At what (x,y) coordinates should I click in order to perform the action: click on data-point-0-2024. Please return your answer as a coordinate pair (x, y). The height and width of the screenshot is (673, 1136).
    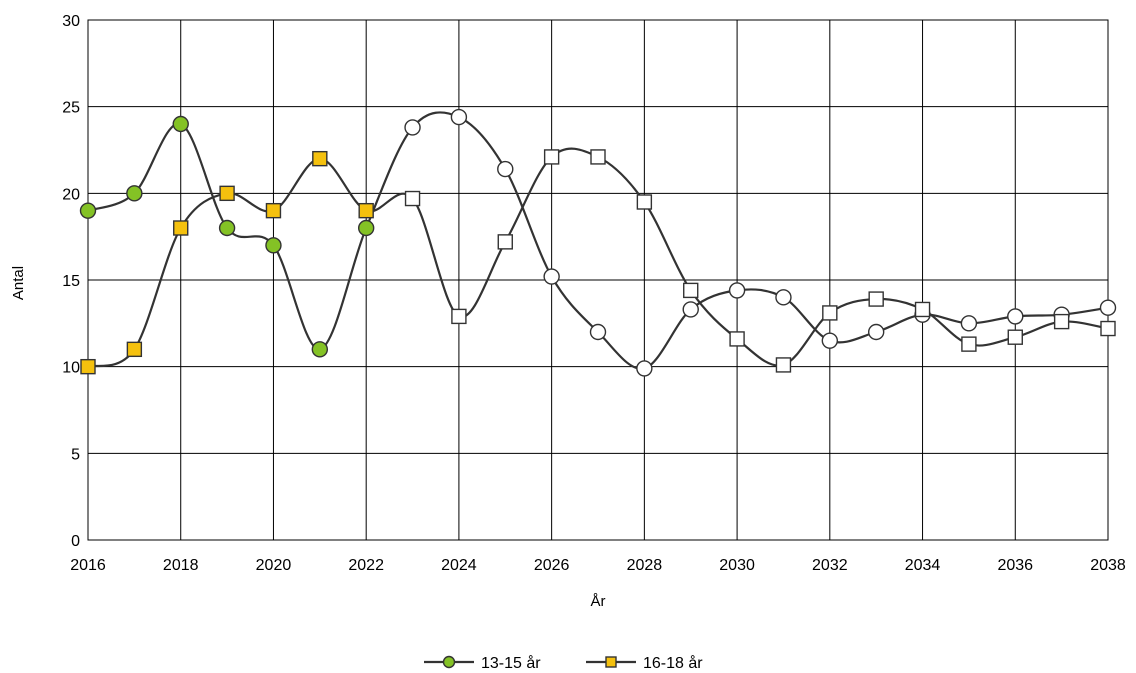
    Looking at the image, I should click on (459, 117).